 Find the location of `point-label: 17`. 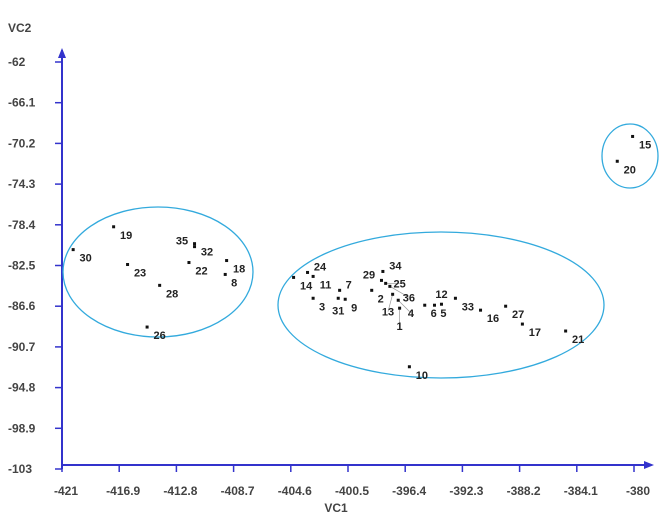

point-label: 17 is located at coordinates (535, 333).